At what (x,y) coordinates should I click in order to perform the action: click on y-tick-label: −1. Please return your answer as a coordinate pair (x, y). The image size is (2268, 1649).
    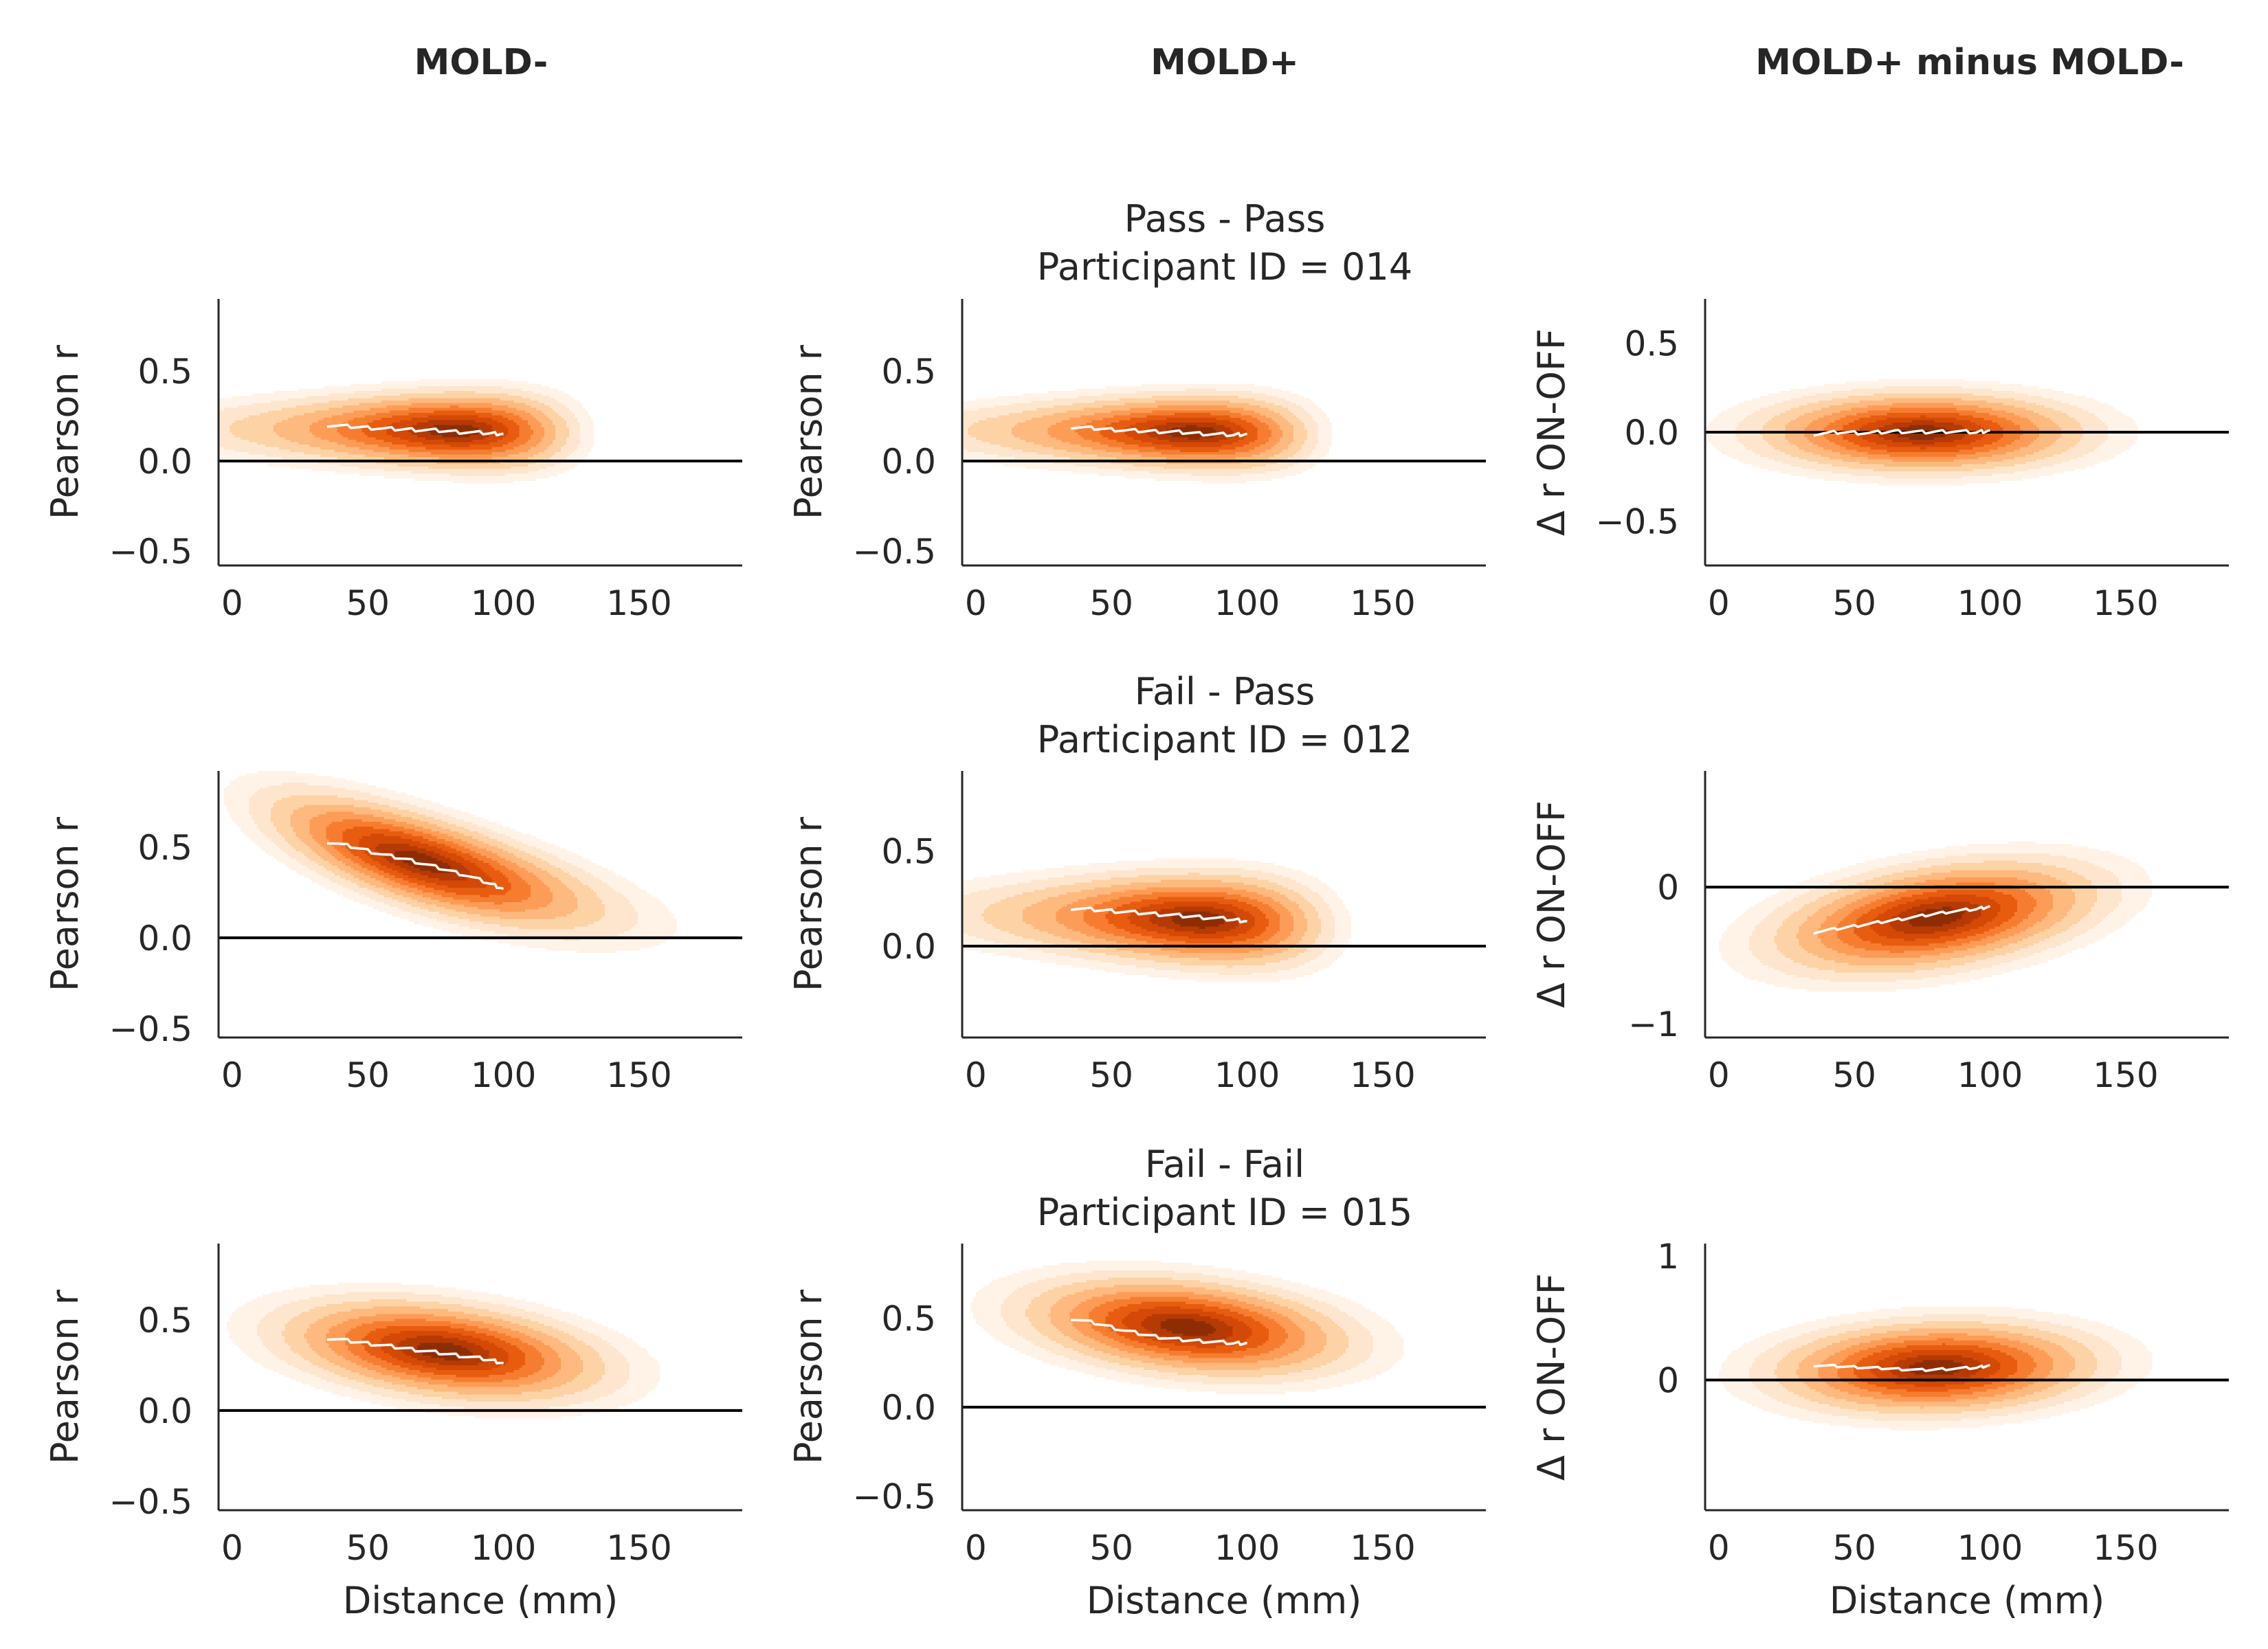
    Looking at the image, I should click on (1654, 1024).